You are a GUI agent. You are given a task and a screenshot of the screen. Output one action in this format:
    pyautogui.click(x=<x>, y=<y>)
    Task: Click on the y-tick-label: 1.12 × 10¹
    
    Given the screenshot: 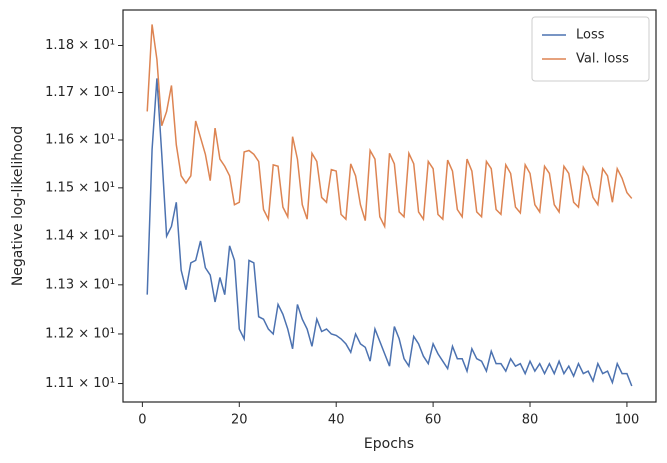 What is the action you would take?
    pyautogui.click(x=80, y=333)
    